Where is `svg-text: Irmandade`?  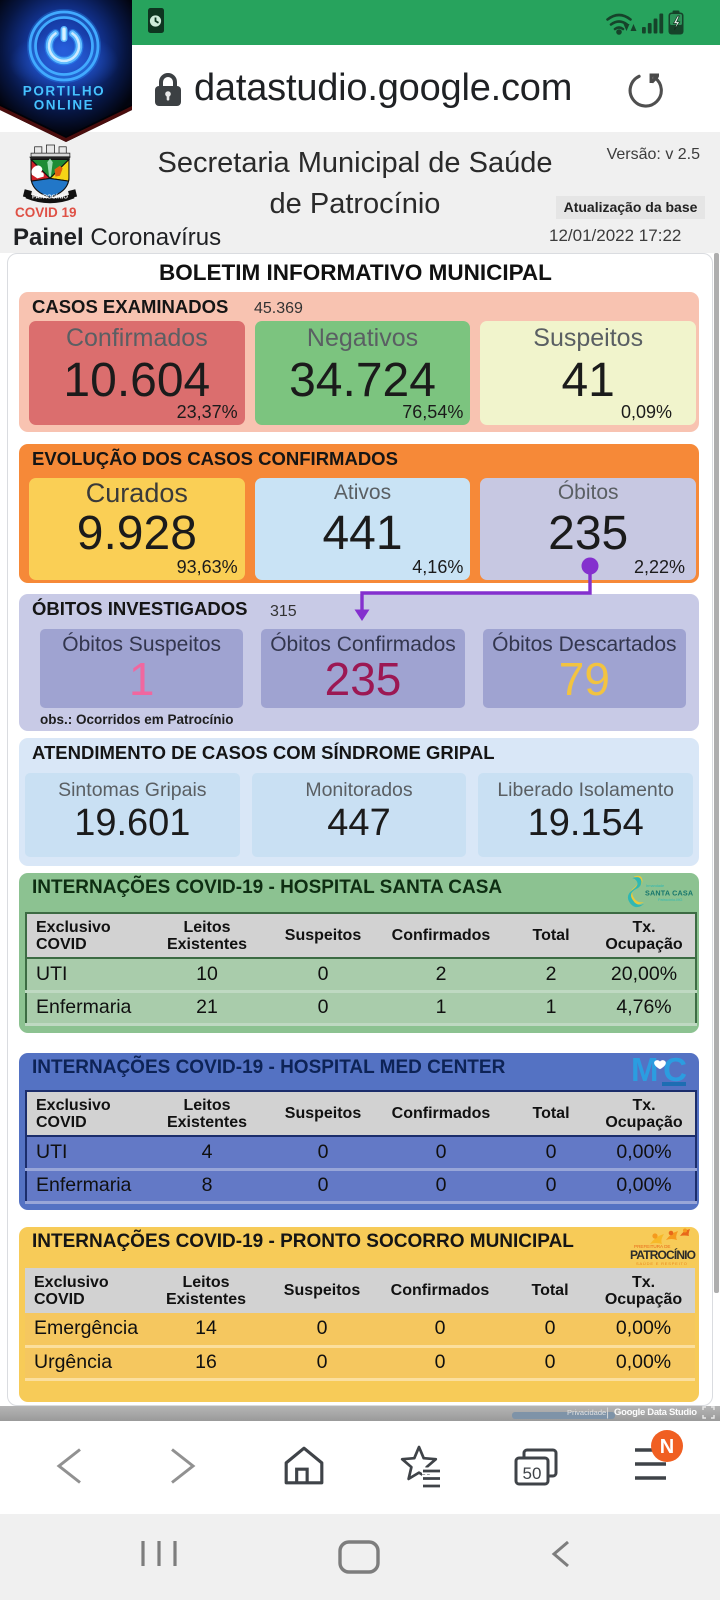 svg-text: Irmandade is located at coordinates (655, 886).